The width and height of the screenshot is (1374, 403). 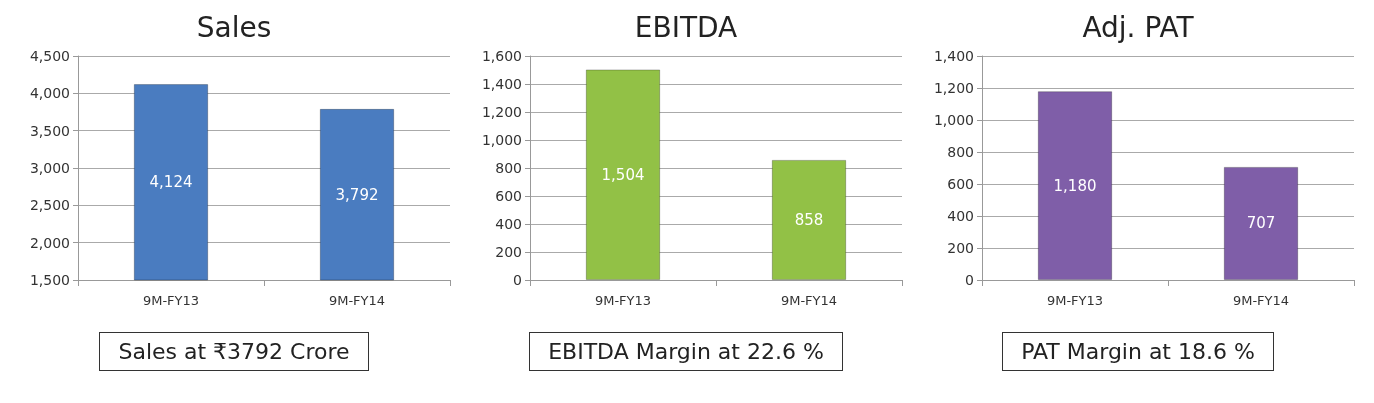 What do you see at coordinates (234, 351) in the screenshot?
I see `text: Sales at ₹3792 Crore` at bounding box center [234, 351].